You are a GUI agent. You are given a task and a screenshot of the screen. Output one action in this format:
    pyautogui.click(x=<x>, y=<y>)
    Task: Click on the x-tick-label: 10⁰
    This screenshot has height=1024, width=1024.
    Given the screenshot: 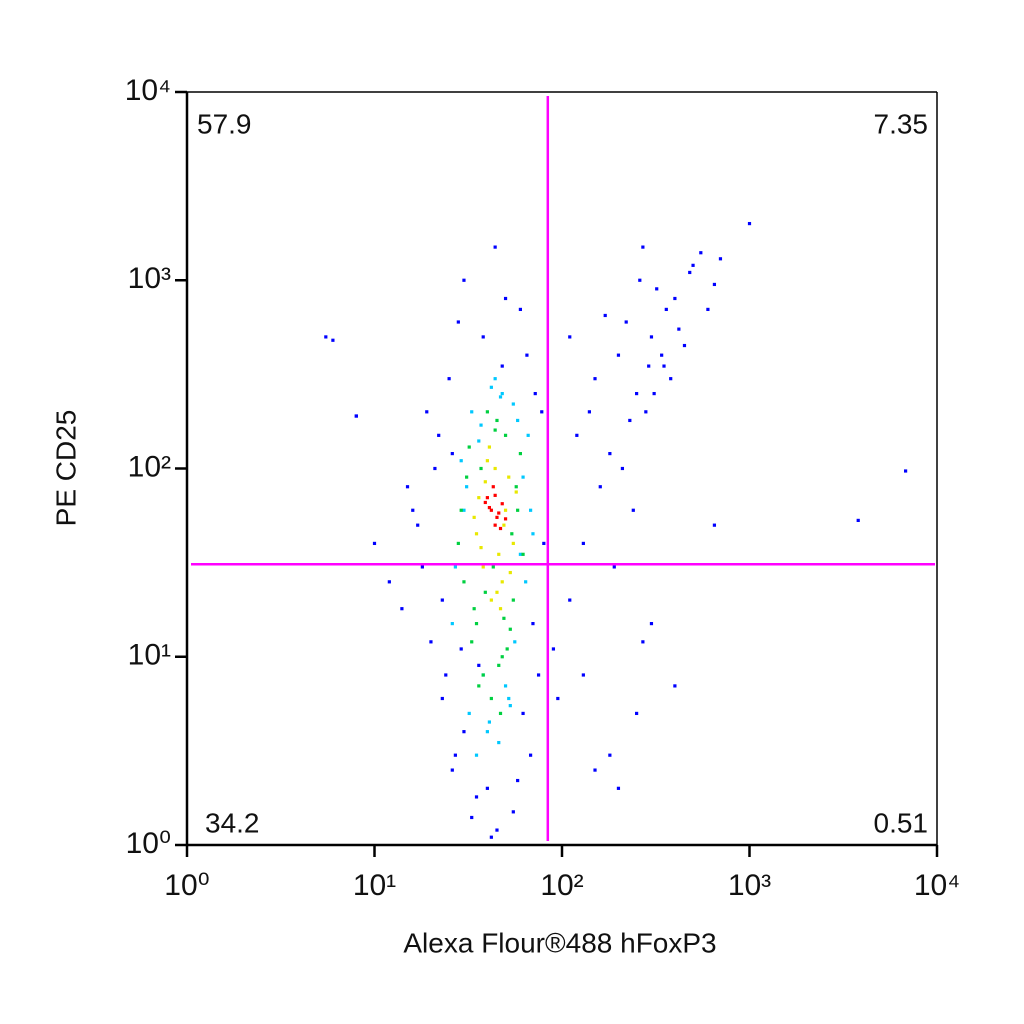 What is the action you would take?
    pyautogui.click(x=186, y=885)
    